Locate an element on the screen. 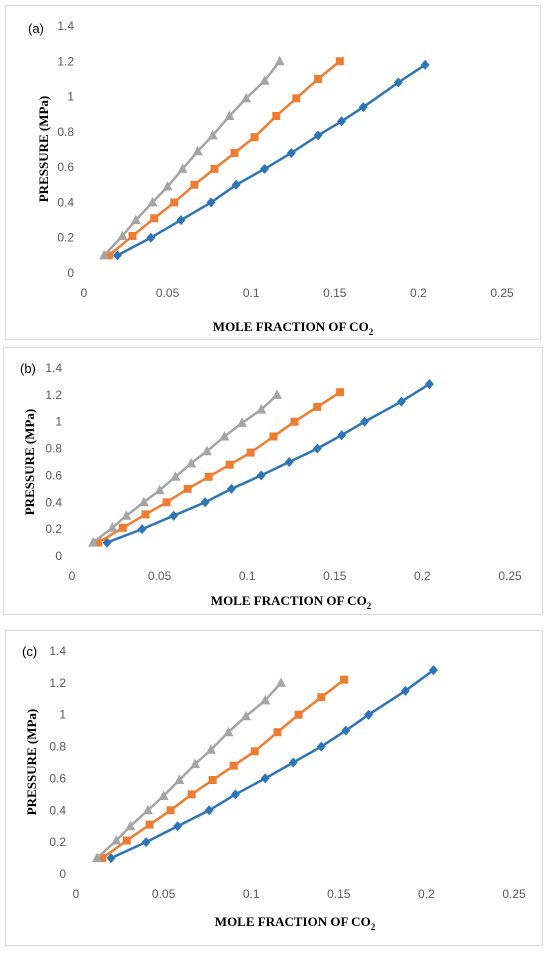 The image size is (550, 954). series-1-group is located at coordinates (268, 463).